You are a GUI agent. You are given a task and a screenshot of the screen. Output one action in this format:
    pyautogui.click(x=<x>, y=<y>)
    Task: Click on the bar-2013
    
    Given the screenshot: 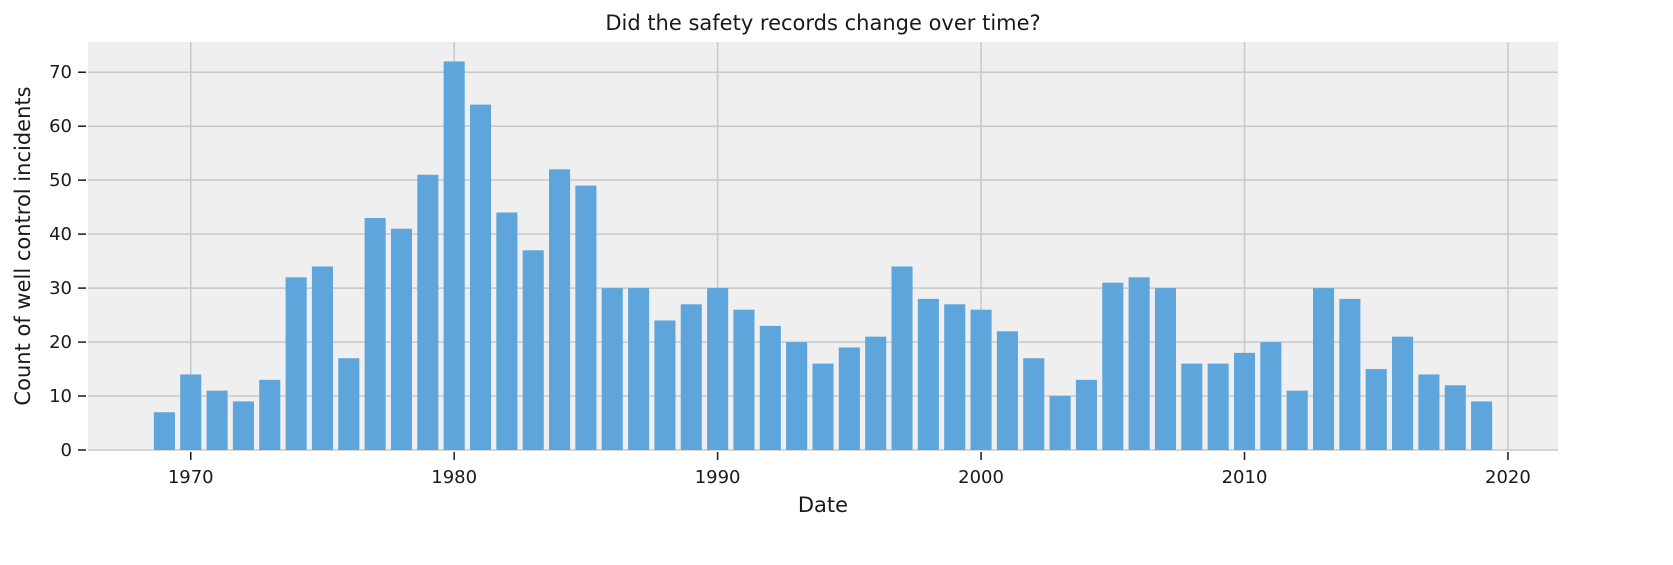 What is the action you would take?
    pyautogui.click(x=1324, y=369)
    